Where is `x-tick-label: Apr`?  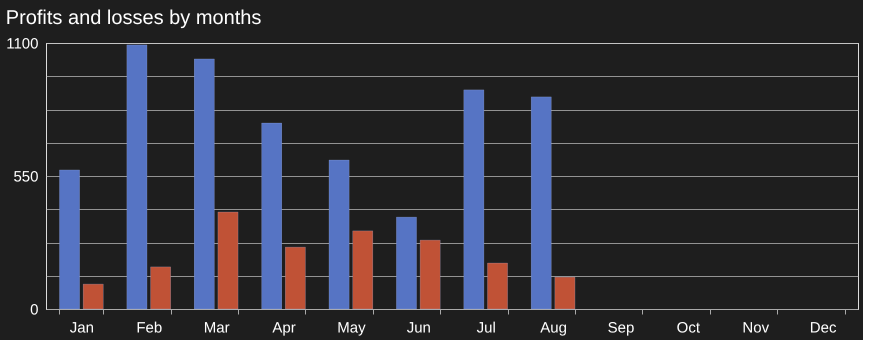 x-tick-label: Apr is located at coordinates (284, 328).